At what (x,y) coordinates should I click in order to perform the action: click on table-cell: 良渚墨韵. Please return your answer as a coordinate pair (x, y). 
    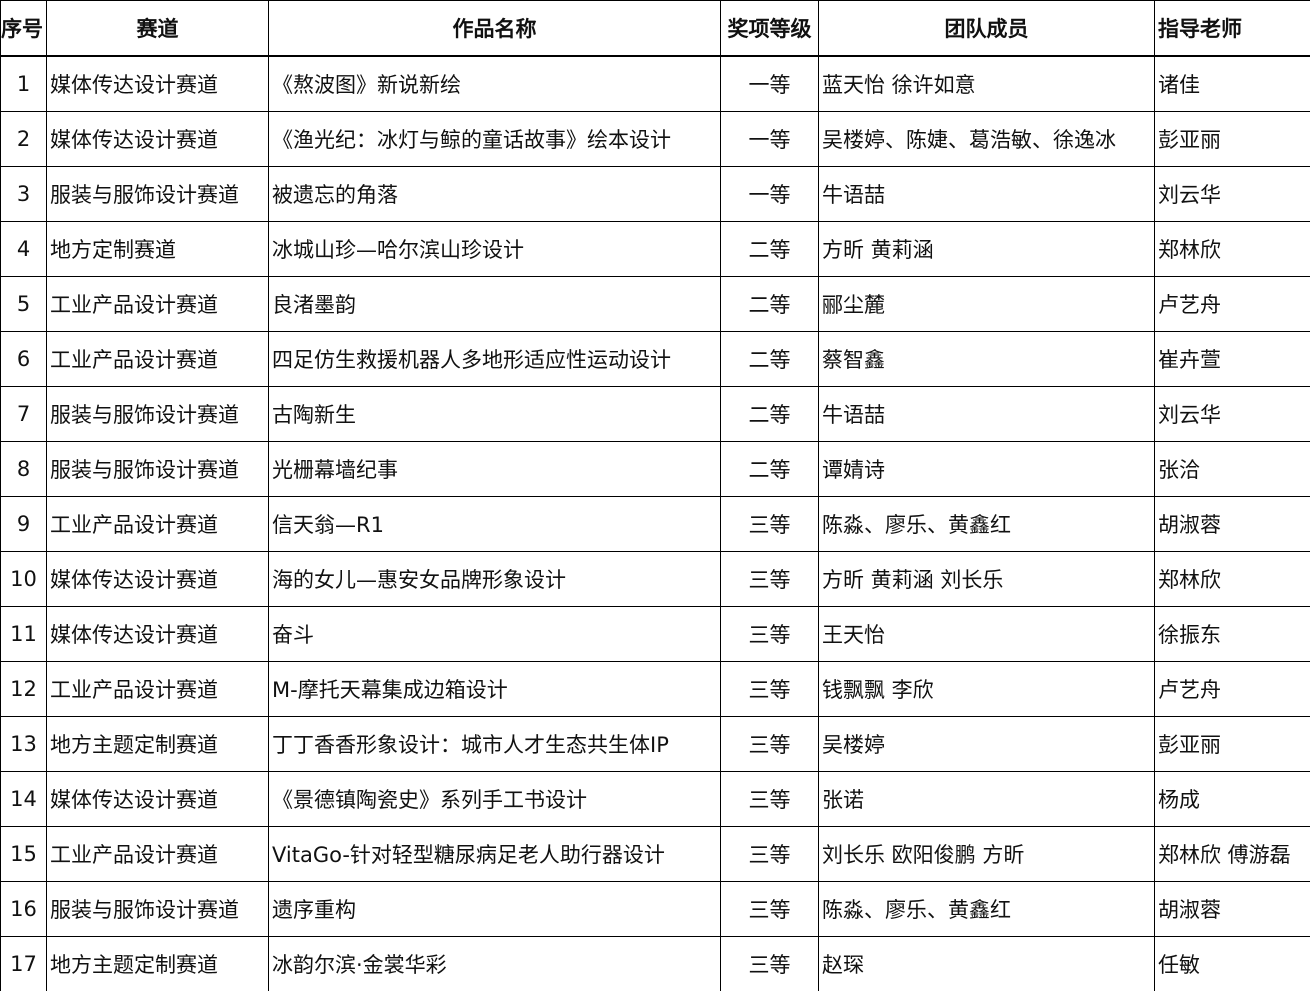
    Looking at the image, I should click on (494, 304).